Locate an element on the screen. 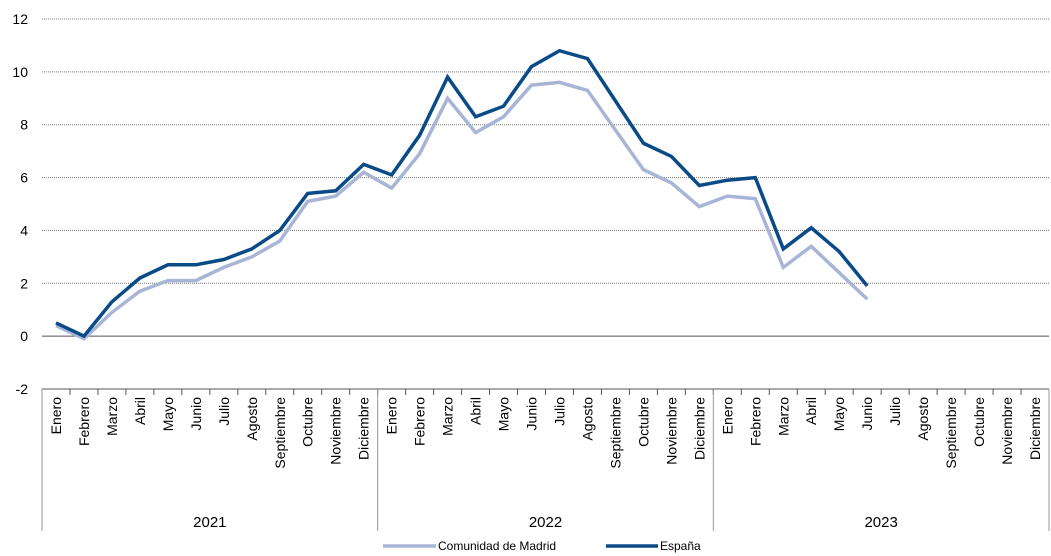 The image size is (1051, 556). y-tick-label: 4 is located at coordinates (24, 230).